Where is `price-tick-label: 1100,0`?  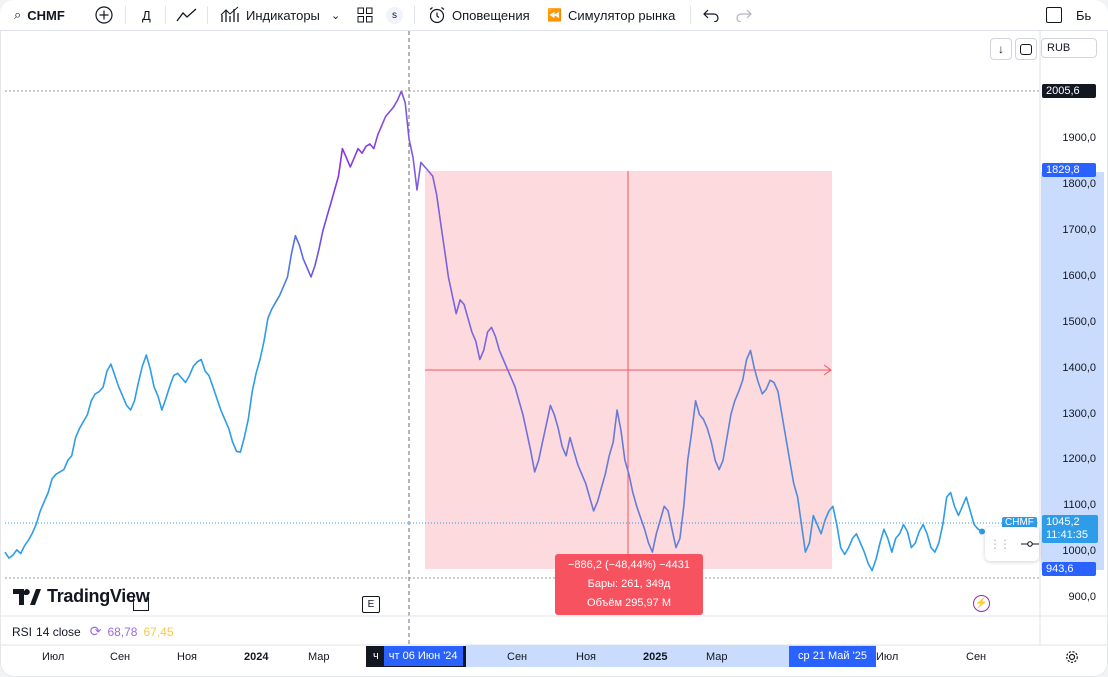 price-tick-label: 1100,0 is located at coordinates (1079, 505).